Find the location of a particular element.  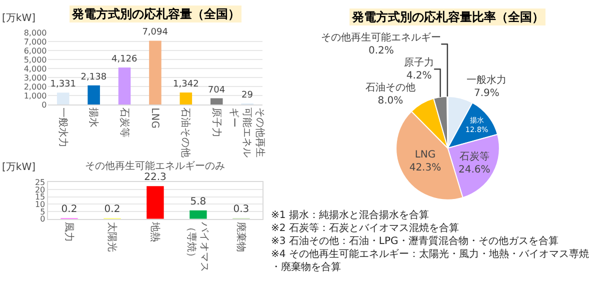

y-tick-label: 20 is located at coordinates (40, 189).